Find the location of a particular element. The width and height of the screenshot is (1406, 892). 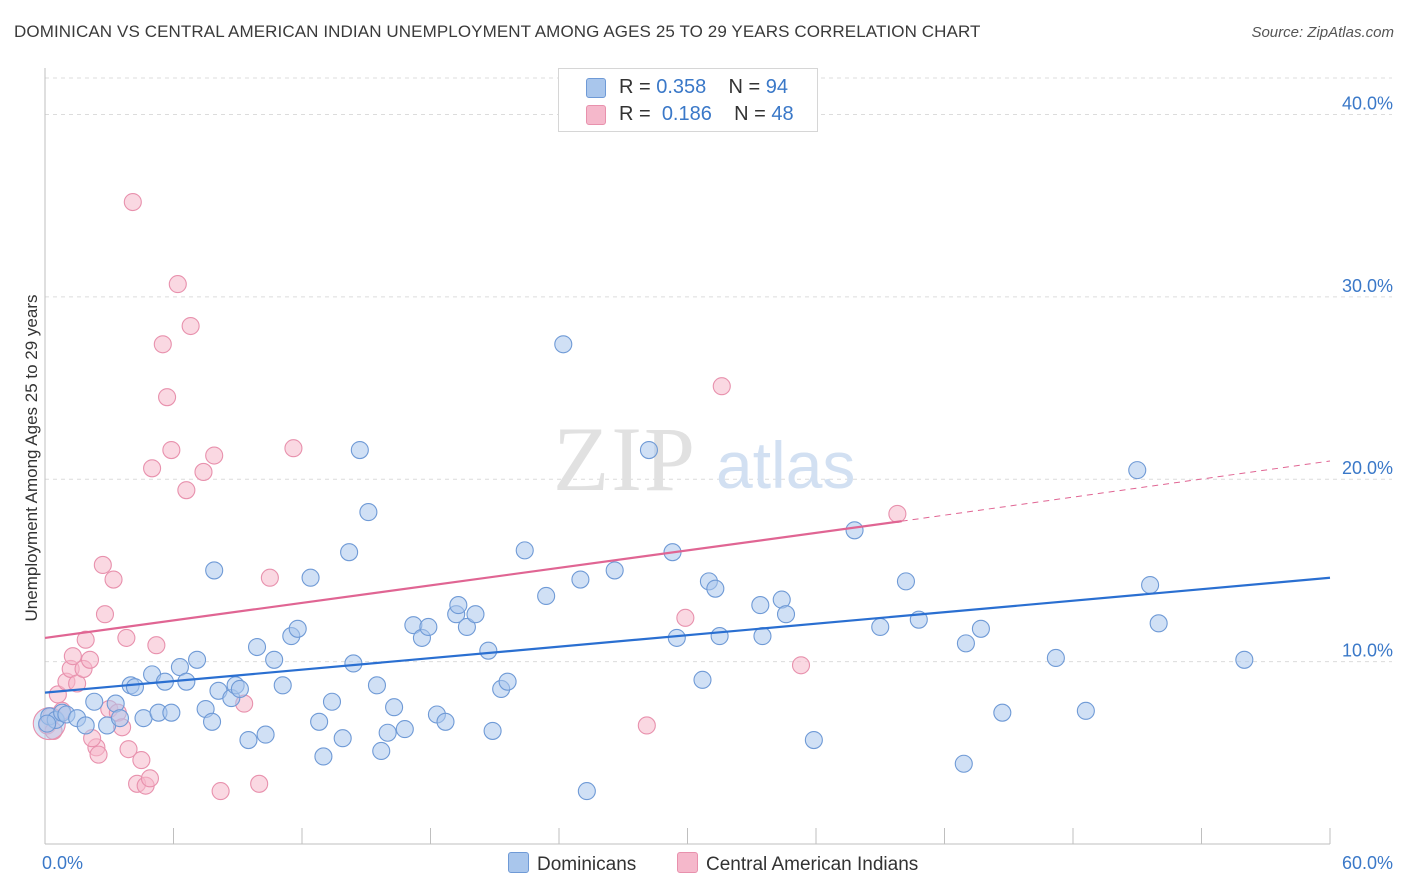

legend-item-central-american-indians: Central American Indians is located at coordinates (797, 864).